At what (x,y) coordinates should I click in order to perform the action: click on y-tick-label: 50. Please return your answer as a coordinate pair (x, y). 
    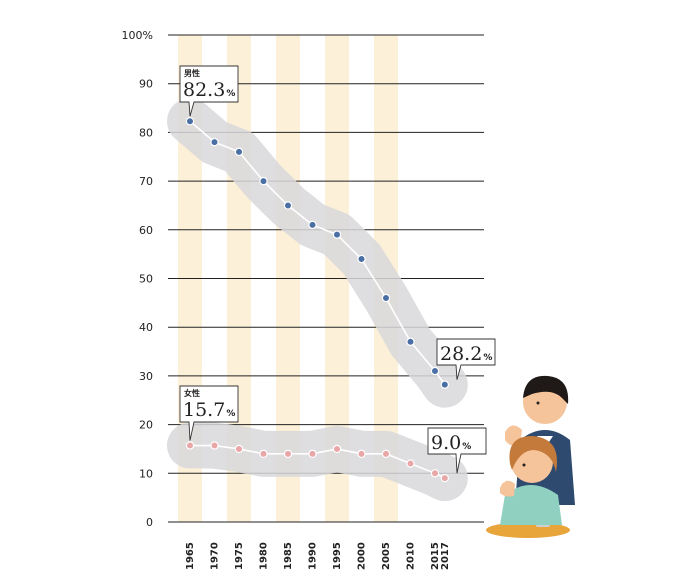
    Looking at the image, I should click on (146, 279).